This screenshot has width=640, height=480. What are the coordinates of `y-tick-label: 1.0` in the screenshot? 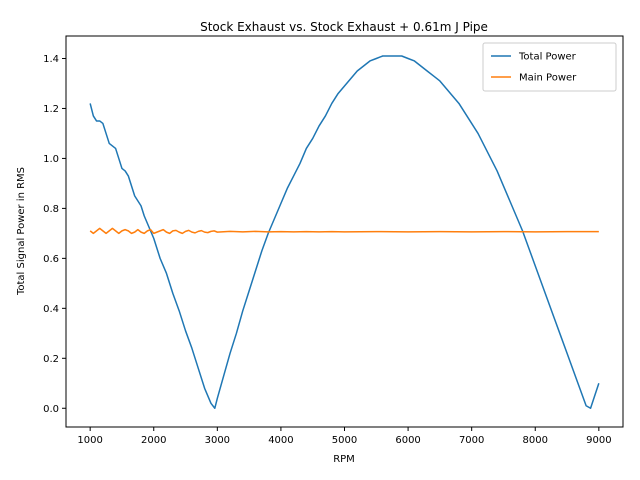 It's located at (51, 159).